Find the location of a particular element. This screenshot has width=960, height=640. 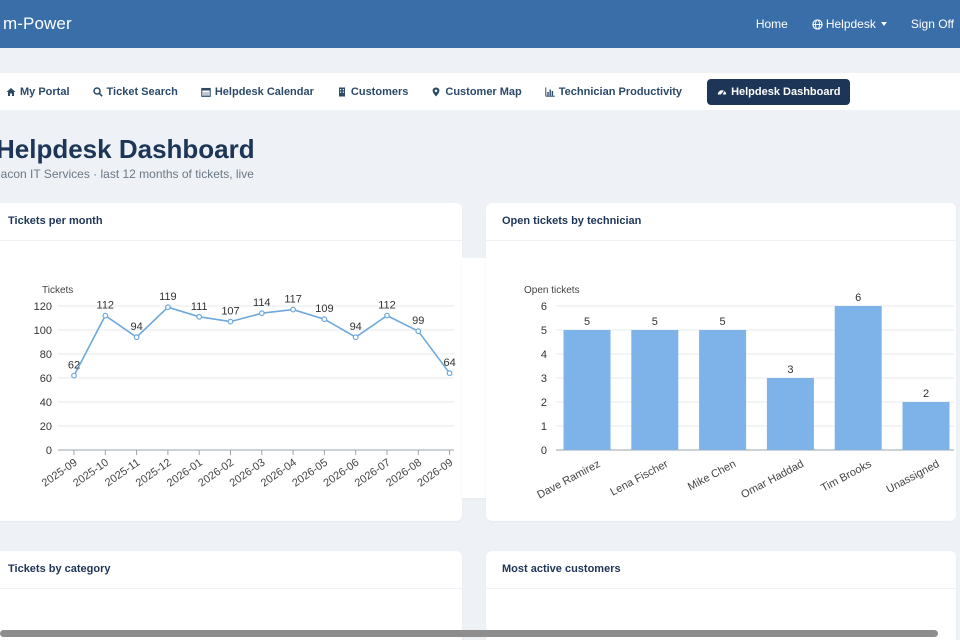

y-tick-label: 40 is located at coordinates (46, 403).